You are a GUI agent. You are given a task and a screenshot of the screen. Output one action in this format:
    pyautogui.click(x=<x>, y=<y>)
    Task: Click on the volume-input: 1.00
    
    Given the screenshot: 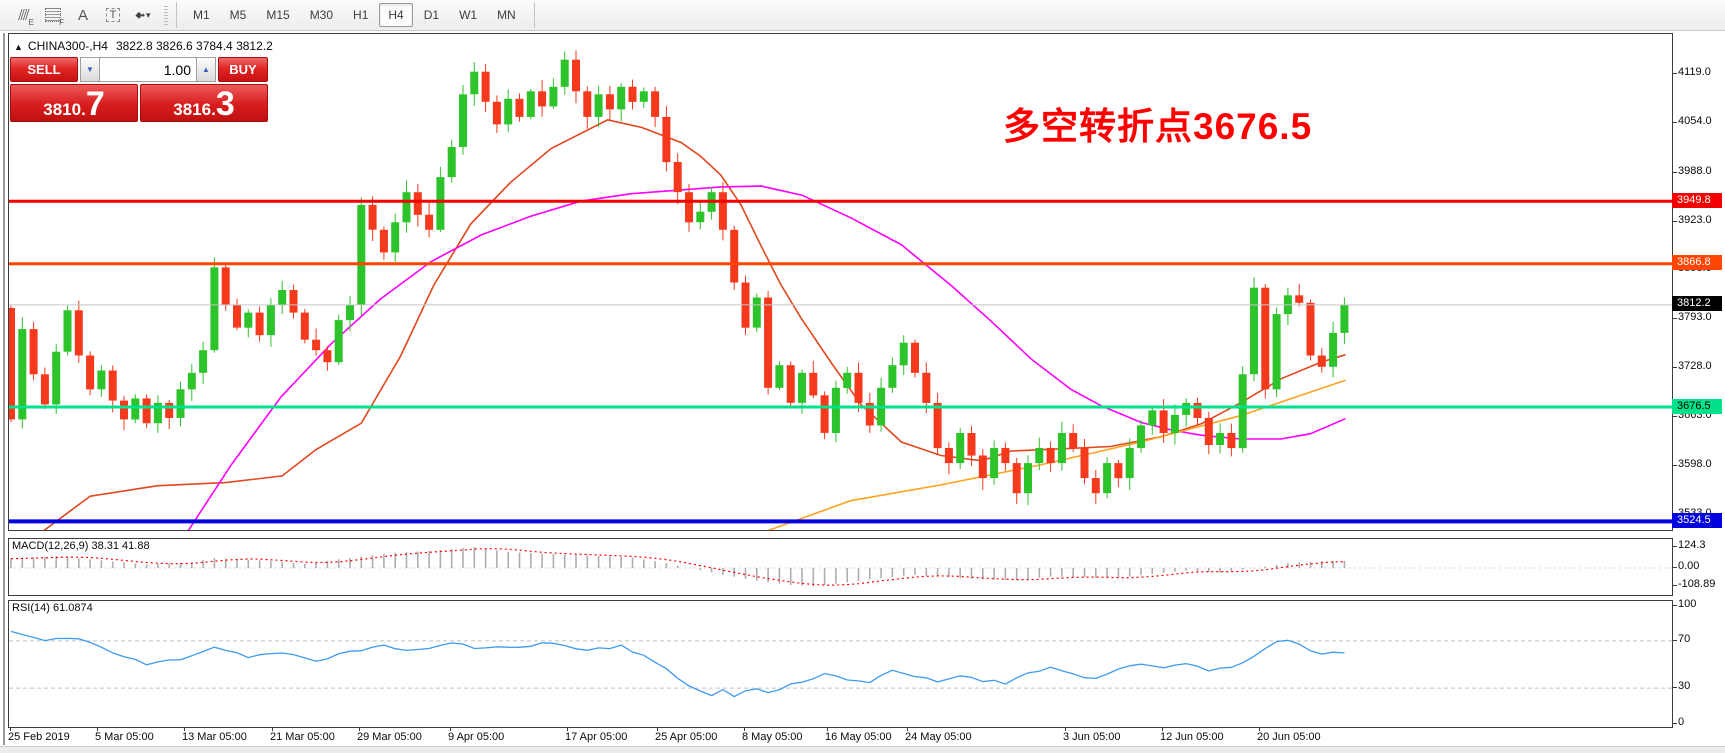 What is the action you would take?
    pyautogui.click(x=148, y=69)
    